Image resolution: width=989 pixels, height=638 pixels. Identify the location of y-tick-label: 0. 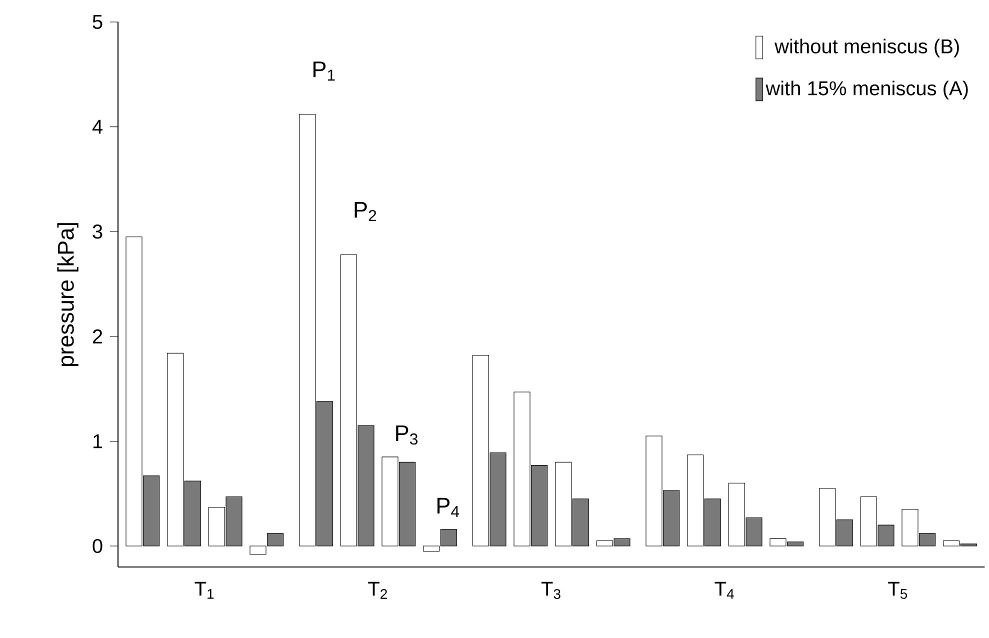
(97, 546).